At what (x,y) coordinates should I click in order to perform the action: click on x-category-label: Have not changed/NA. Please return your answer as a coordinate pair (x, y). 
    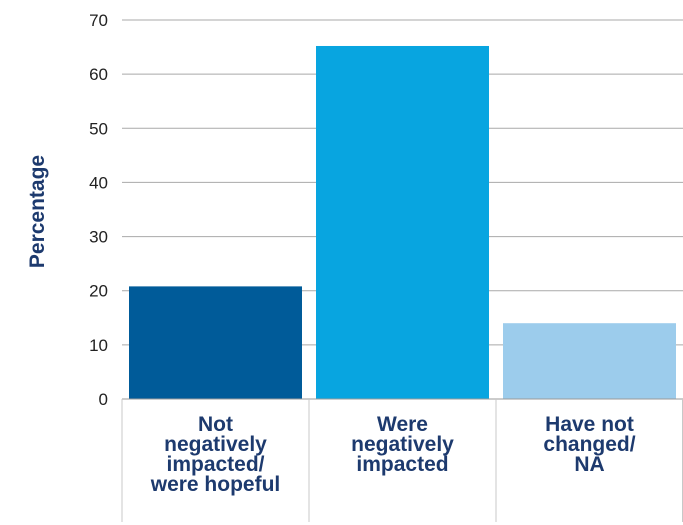
    Looking at the image, I should click on (589, 444).